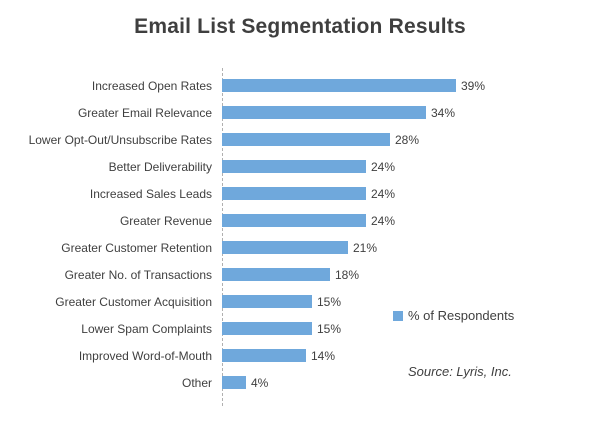 This screenshot has width=600, height=421. I want to click on bar-row: Lower Spam Complaints 15%, so click(300, 328).